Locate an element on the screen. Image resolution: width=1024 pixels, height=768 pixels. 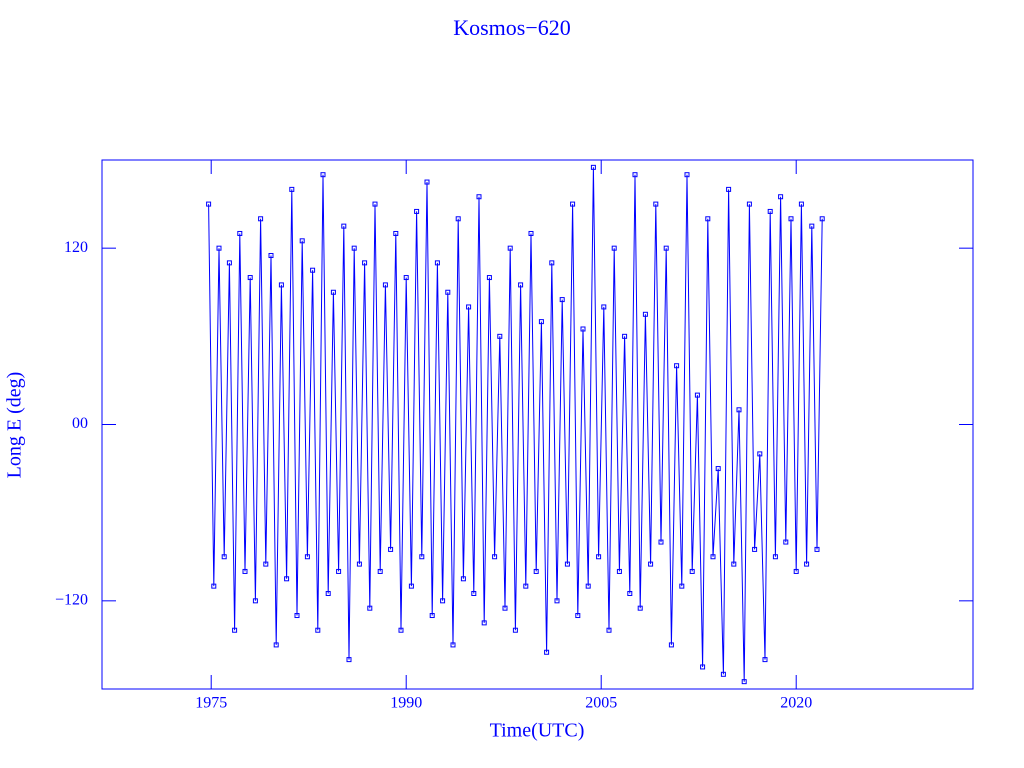
x-axis-label: Time(UTC) is located at coordinates (537, 731).